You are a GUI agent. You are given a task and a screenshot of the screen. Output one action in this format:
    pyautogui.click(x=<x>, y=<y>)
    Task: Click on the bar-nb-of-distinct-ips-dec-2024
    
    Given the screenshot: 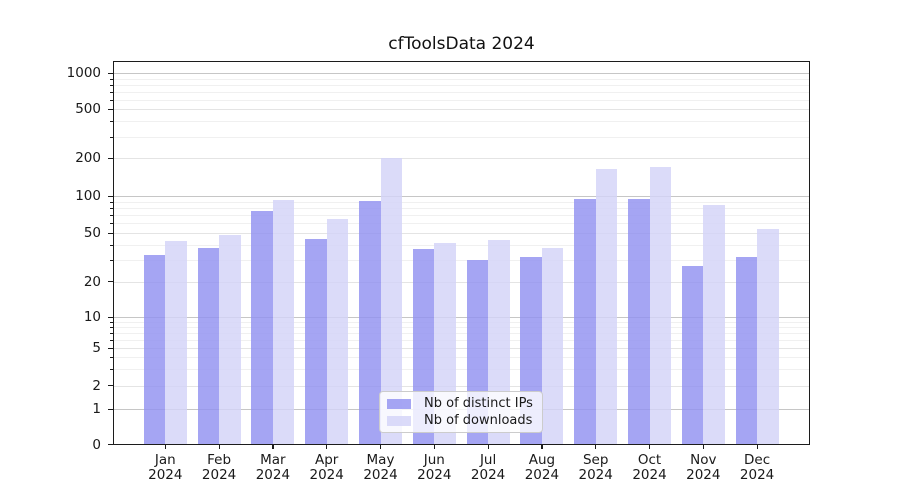 What is the action you would take?
    pyautogui.click(x=746, y=350)
    